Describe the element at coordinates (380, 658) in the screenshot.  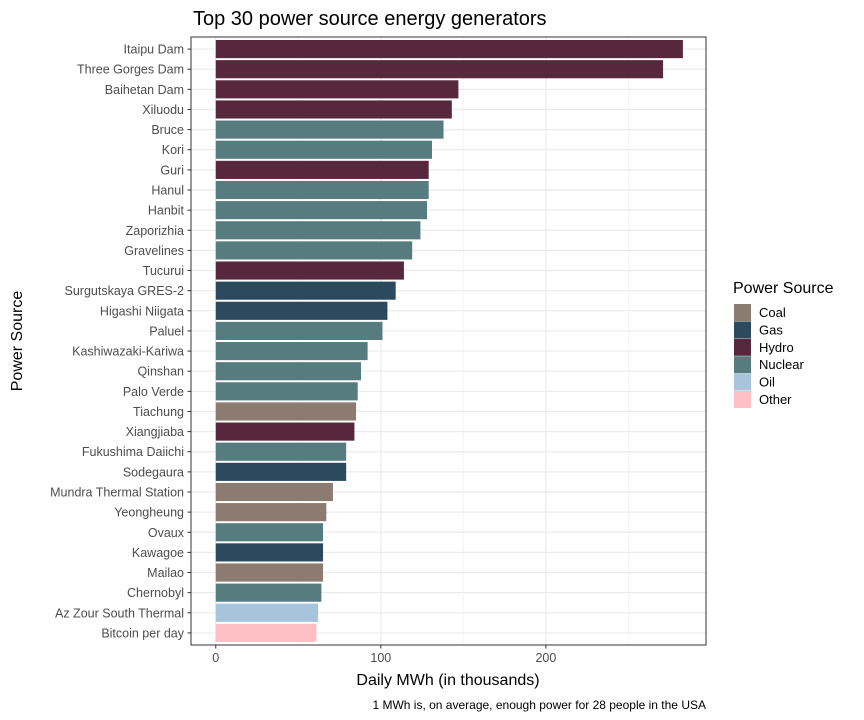
I see `x-tick-label: 100` at that location.